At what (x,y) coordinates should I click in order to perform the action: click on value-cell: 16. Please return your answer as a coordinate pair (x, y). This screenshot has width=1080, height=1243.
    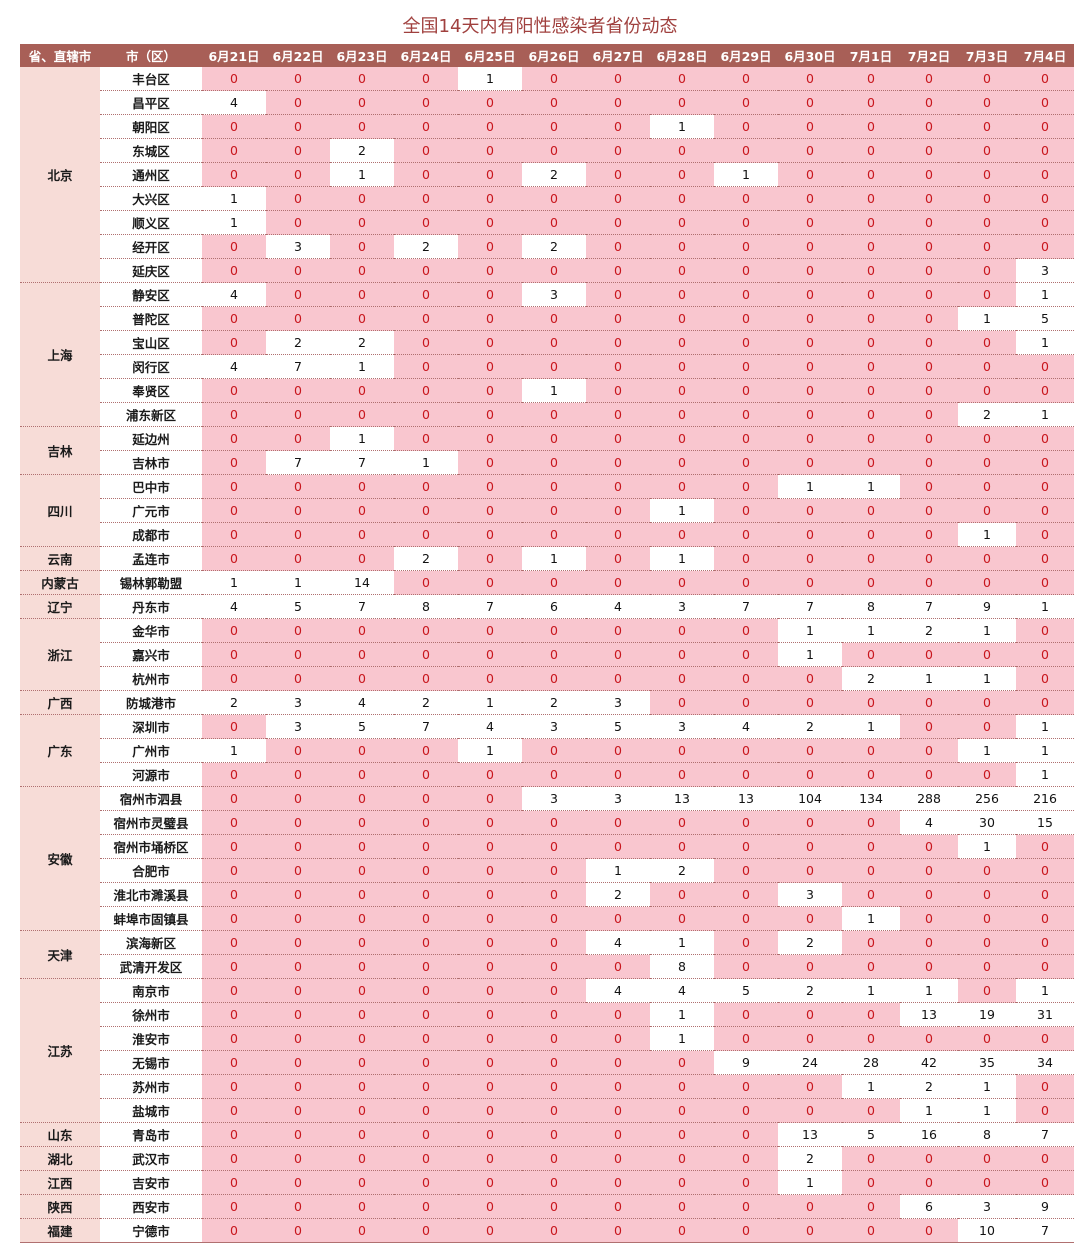
    Looking at the image, I should click on (929, 1134).